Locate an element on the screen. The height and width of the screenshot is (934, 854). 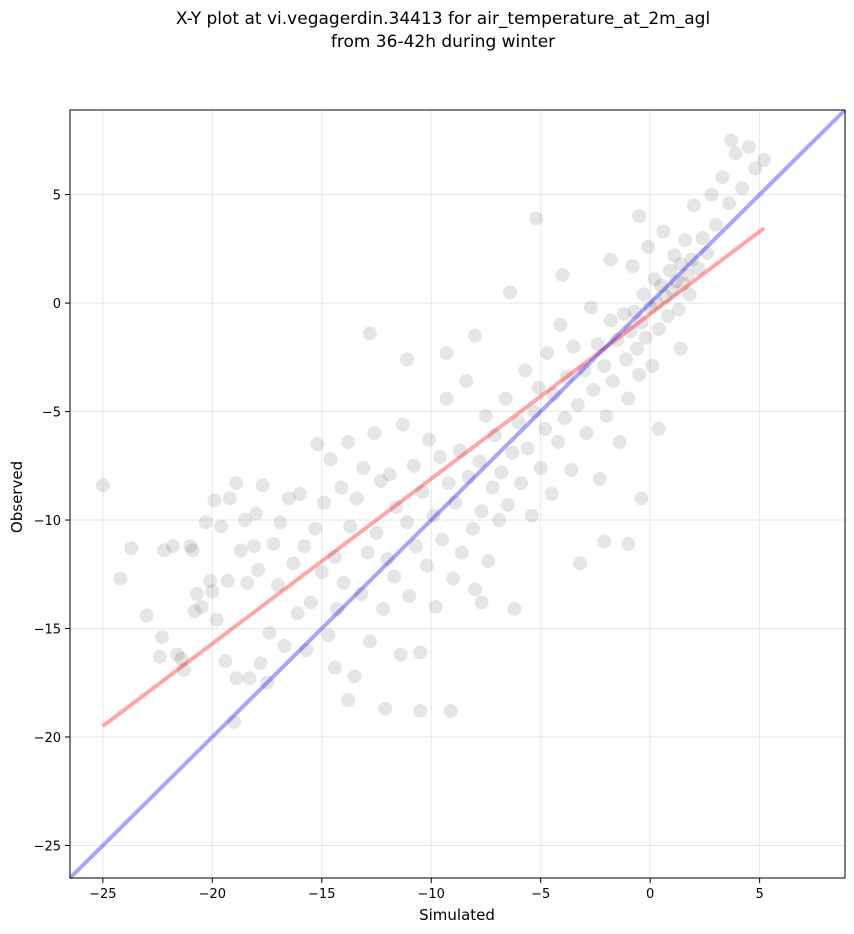
x-axis-label: Simulated is located at coordinates (457, 915).